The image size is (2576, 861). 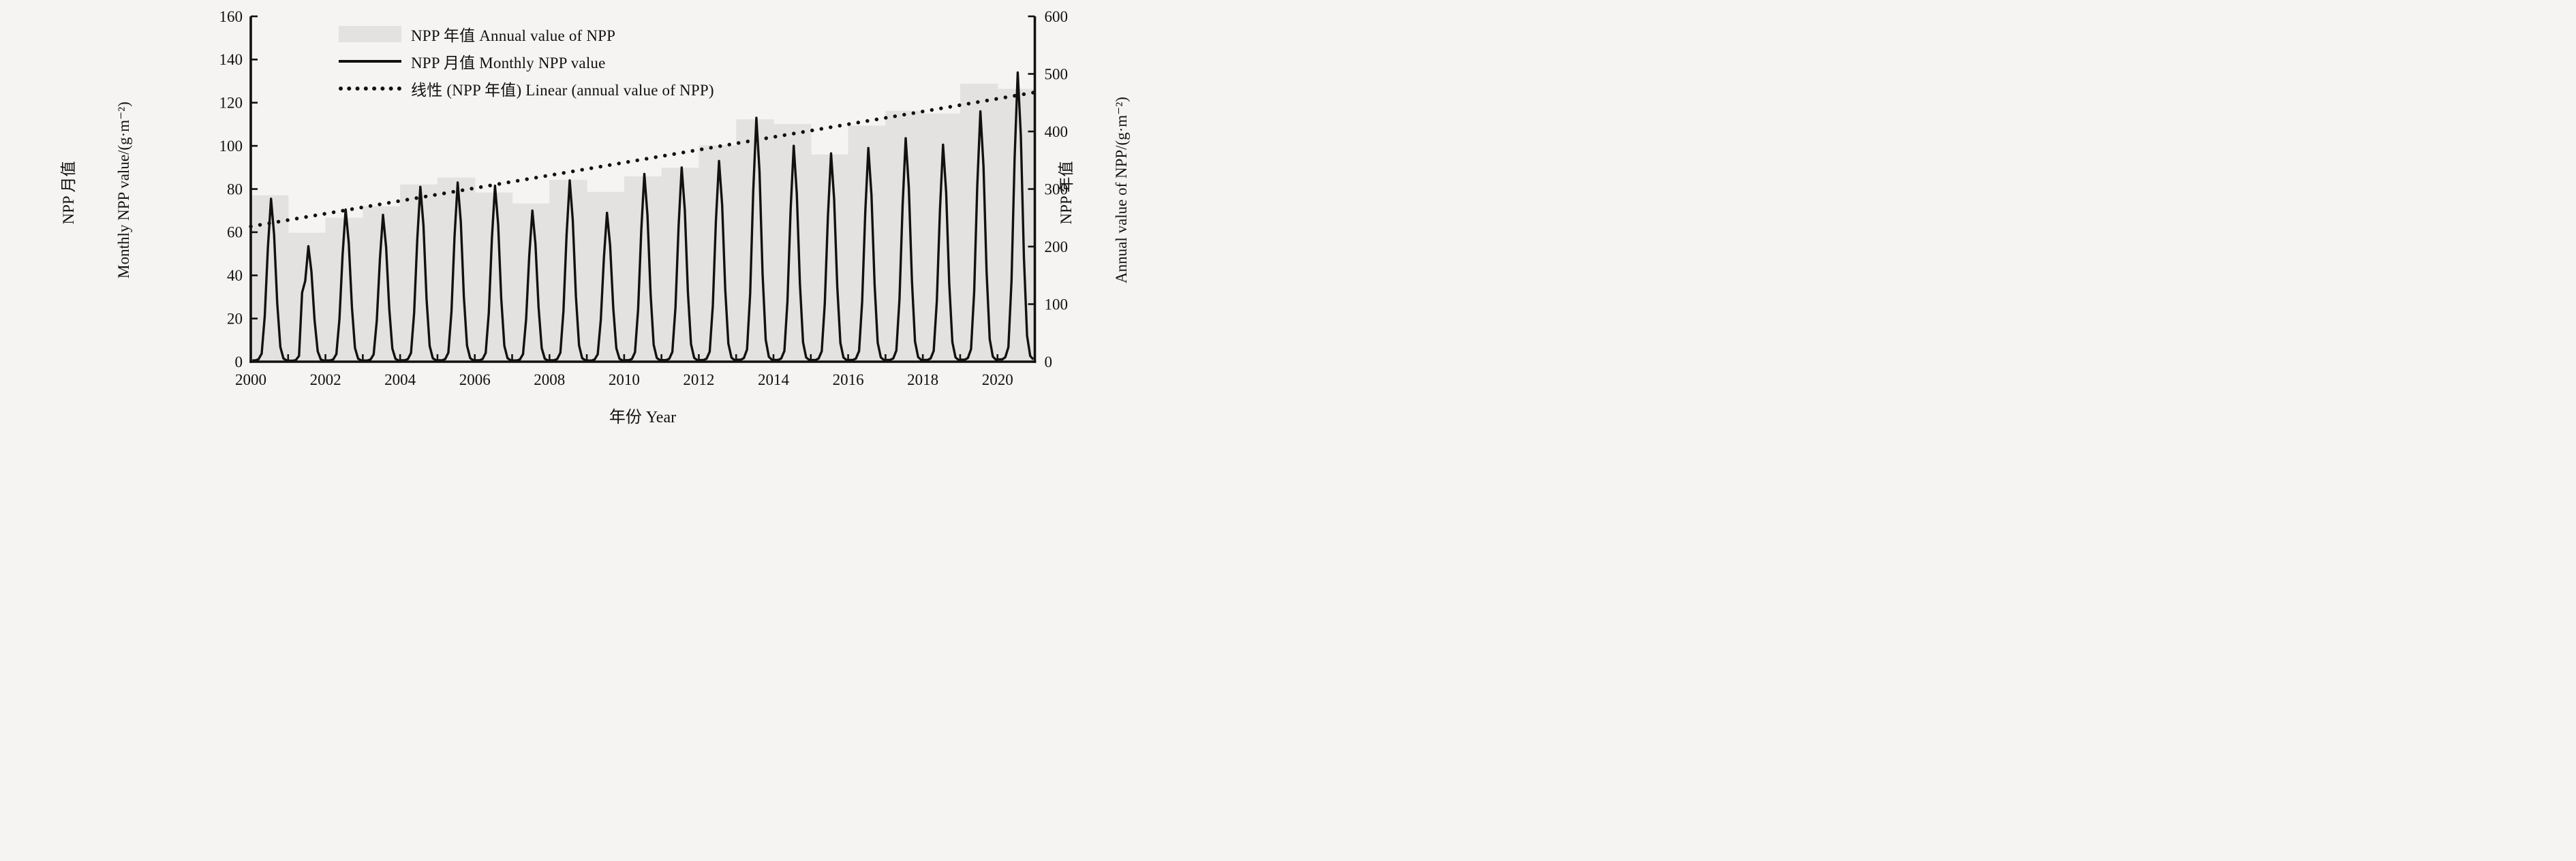 I want to click on right-tick-label: 100, so click(x=1057, y=304).